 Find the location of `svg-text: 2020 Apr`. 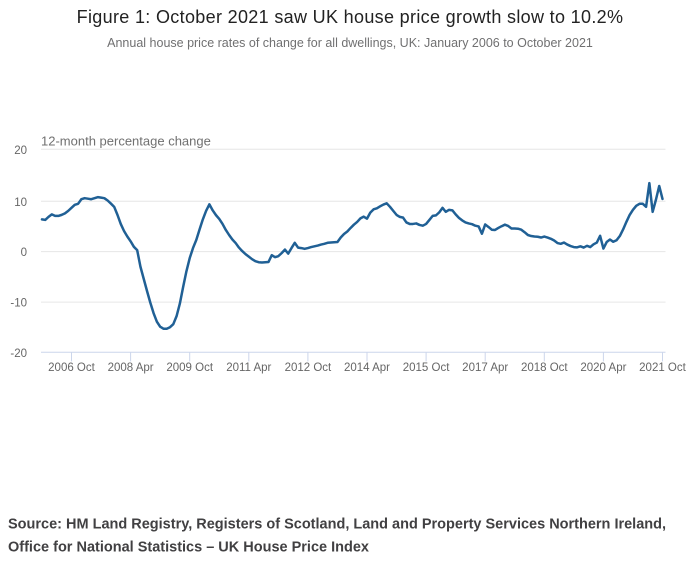

svg-text: 2020 Apr is located at coordinates (603, 368).